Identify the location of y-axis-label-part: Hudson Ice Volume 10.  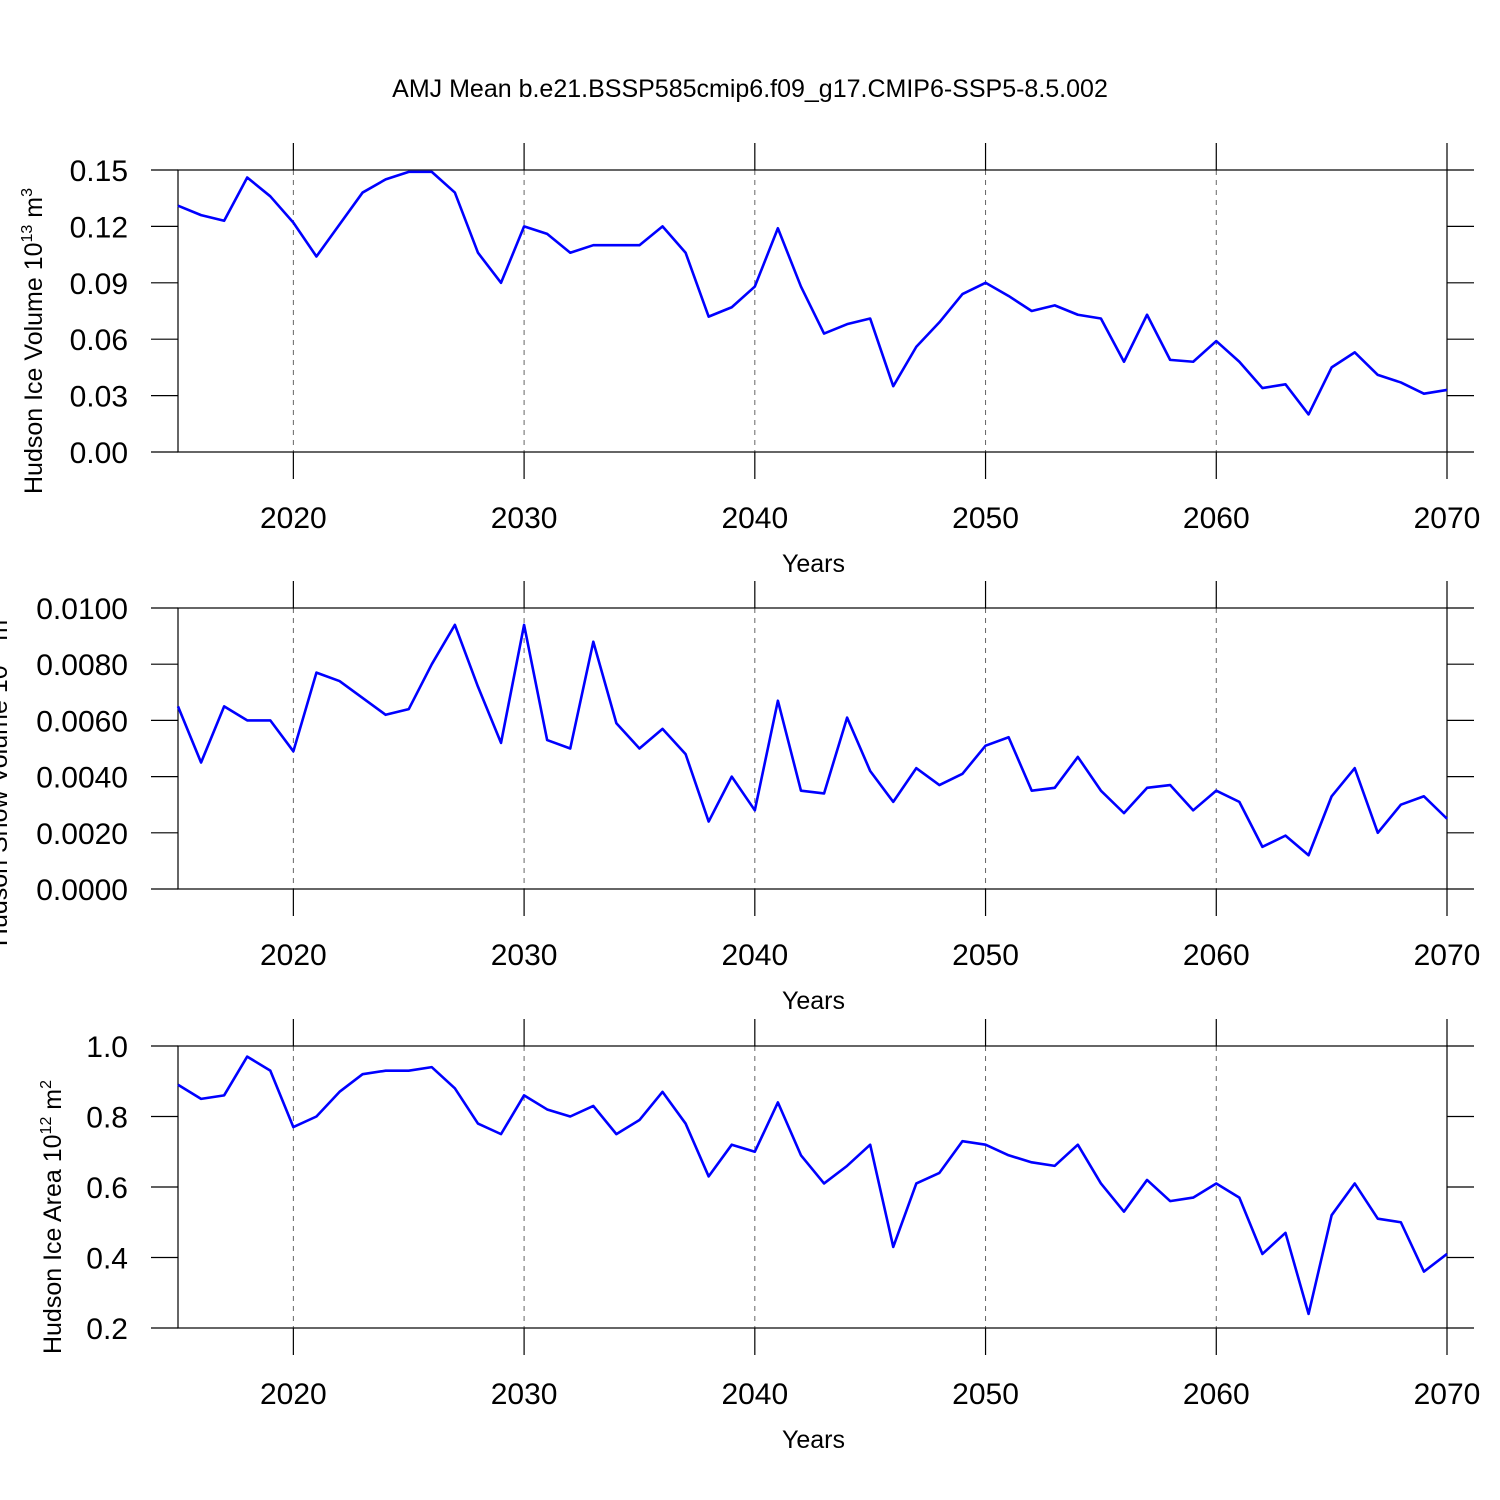
(34, 368).